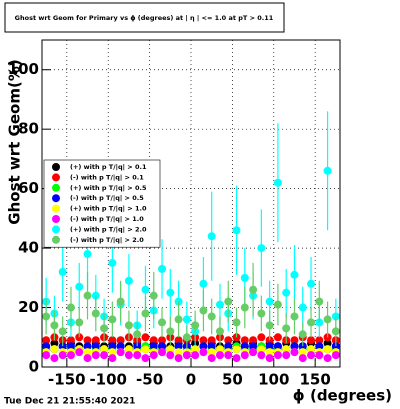  Describe the element at coordinates (191, 380) in the screenshot. I see `x-tick-label: 0` at that location.